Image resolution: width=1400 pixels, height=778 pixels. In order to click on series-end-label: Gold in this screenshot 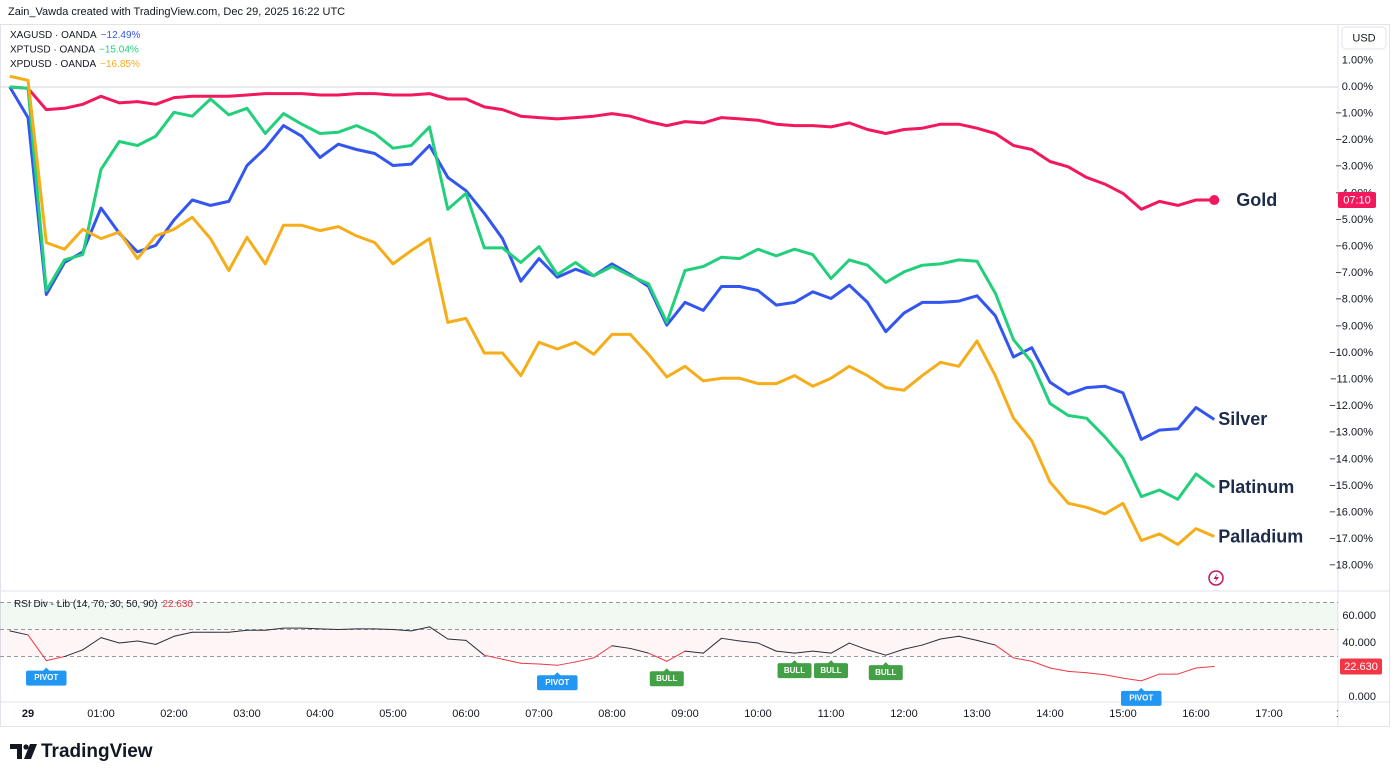, I will do `click(1256, 200)`.